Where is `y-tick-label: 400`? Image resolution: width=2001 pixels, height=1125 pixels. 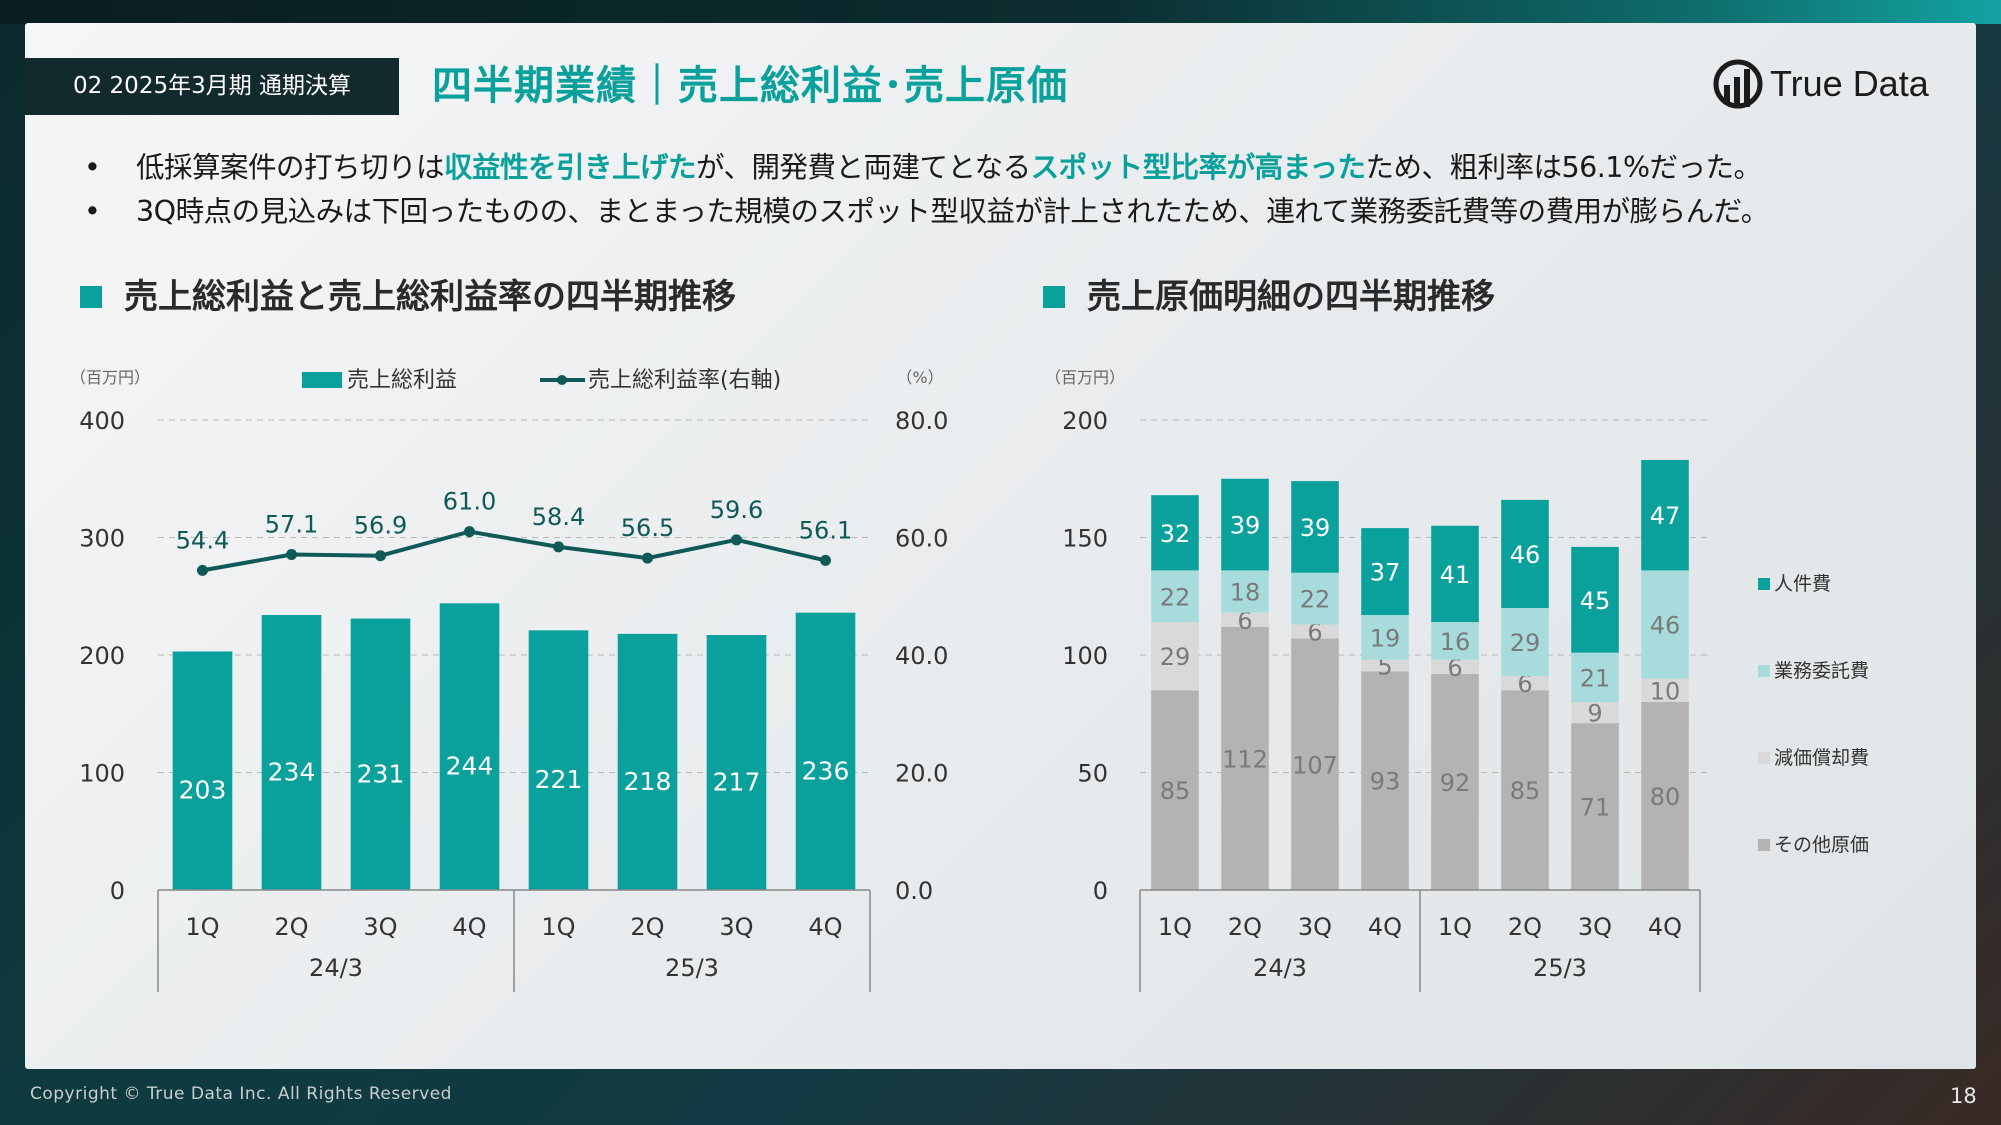 y-tick-label: 400 is located at coordinates (102, 421).